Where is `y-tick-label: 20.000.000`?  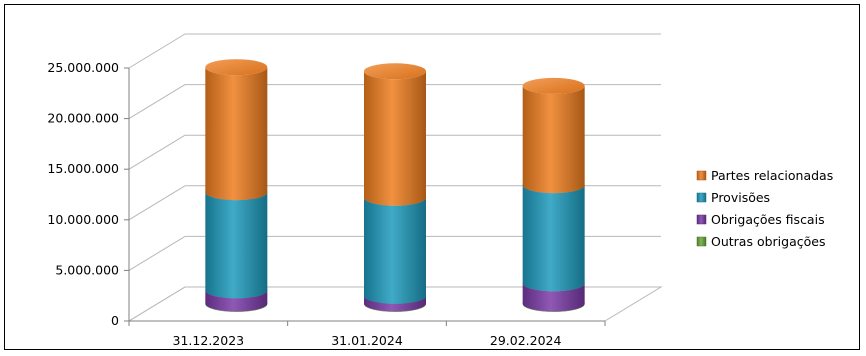 y-tick-label: 20.000.000 is located at coordinates (83, 118).